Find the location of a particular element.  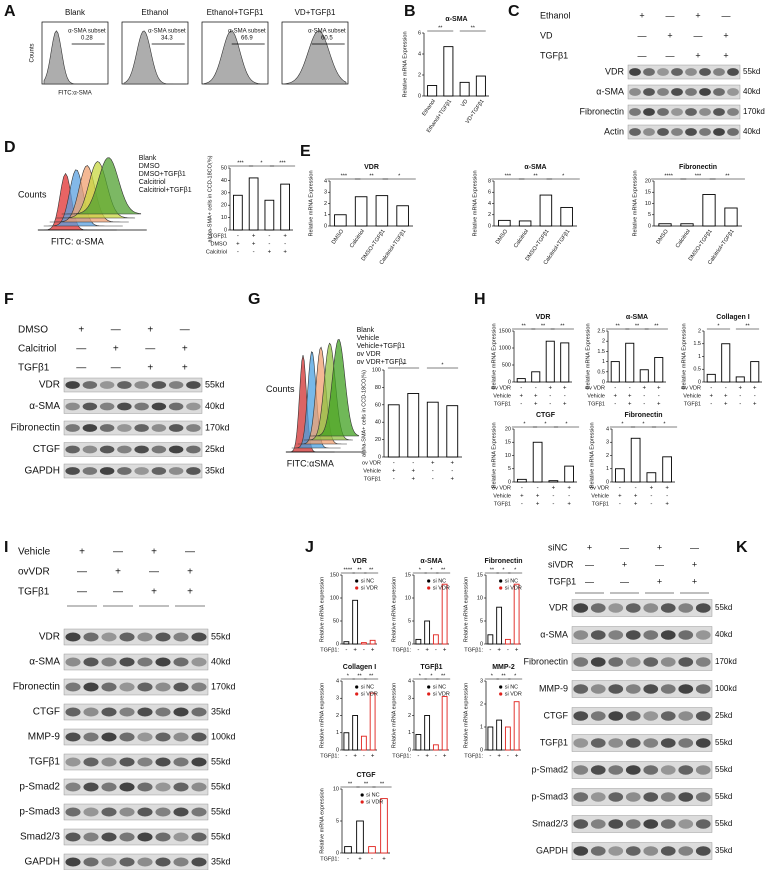

y-tick-label: 8 is located at coordinates (489, 181).